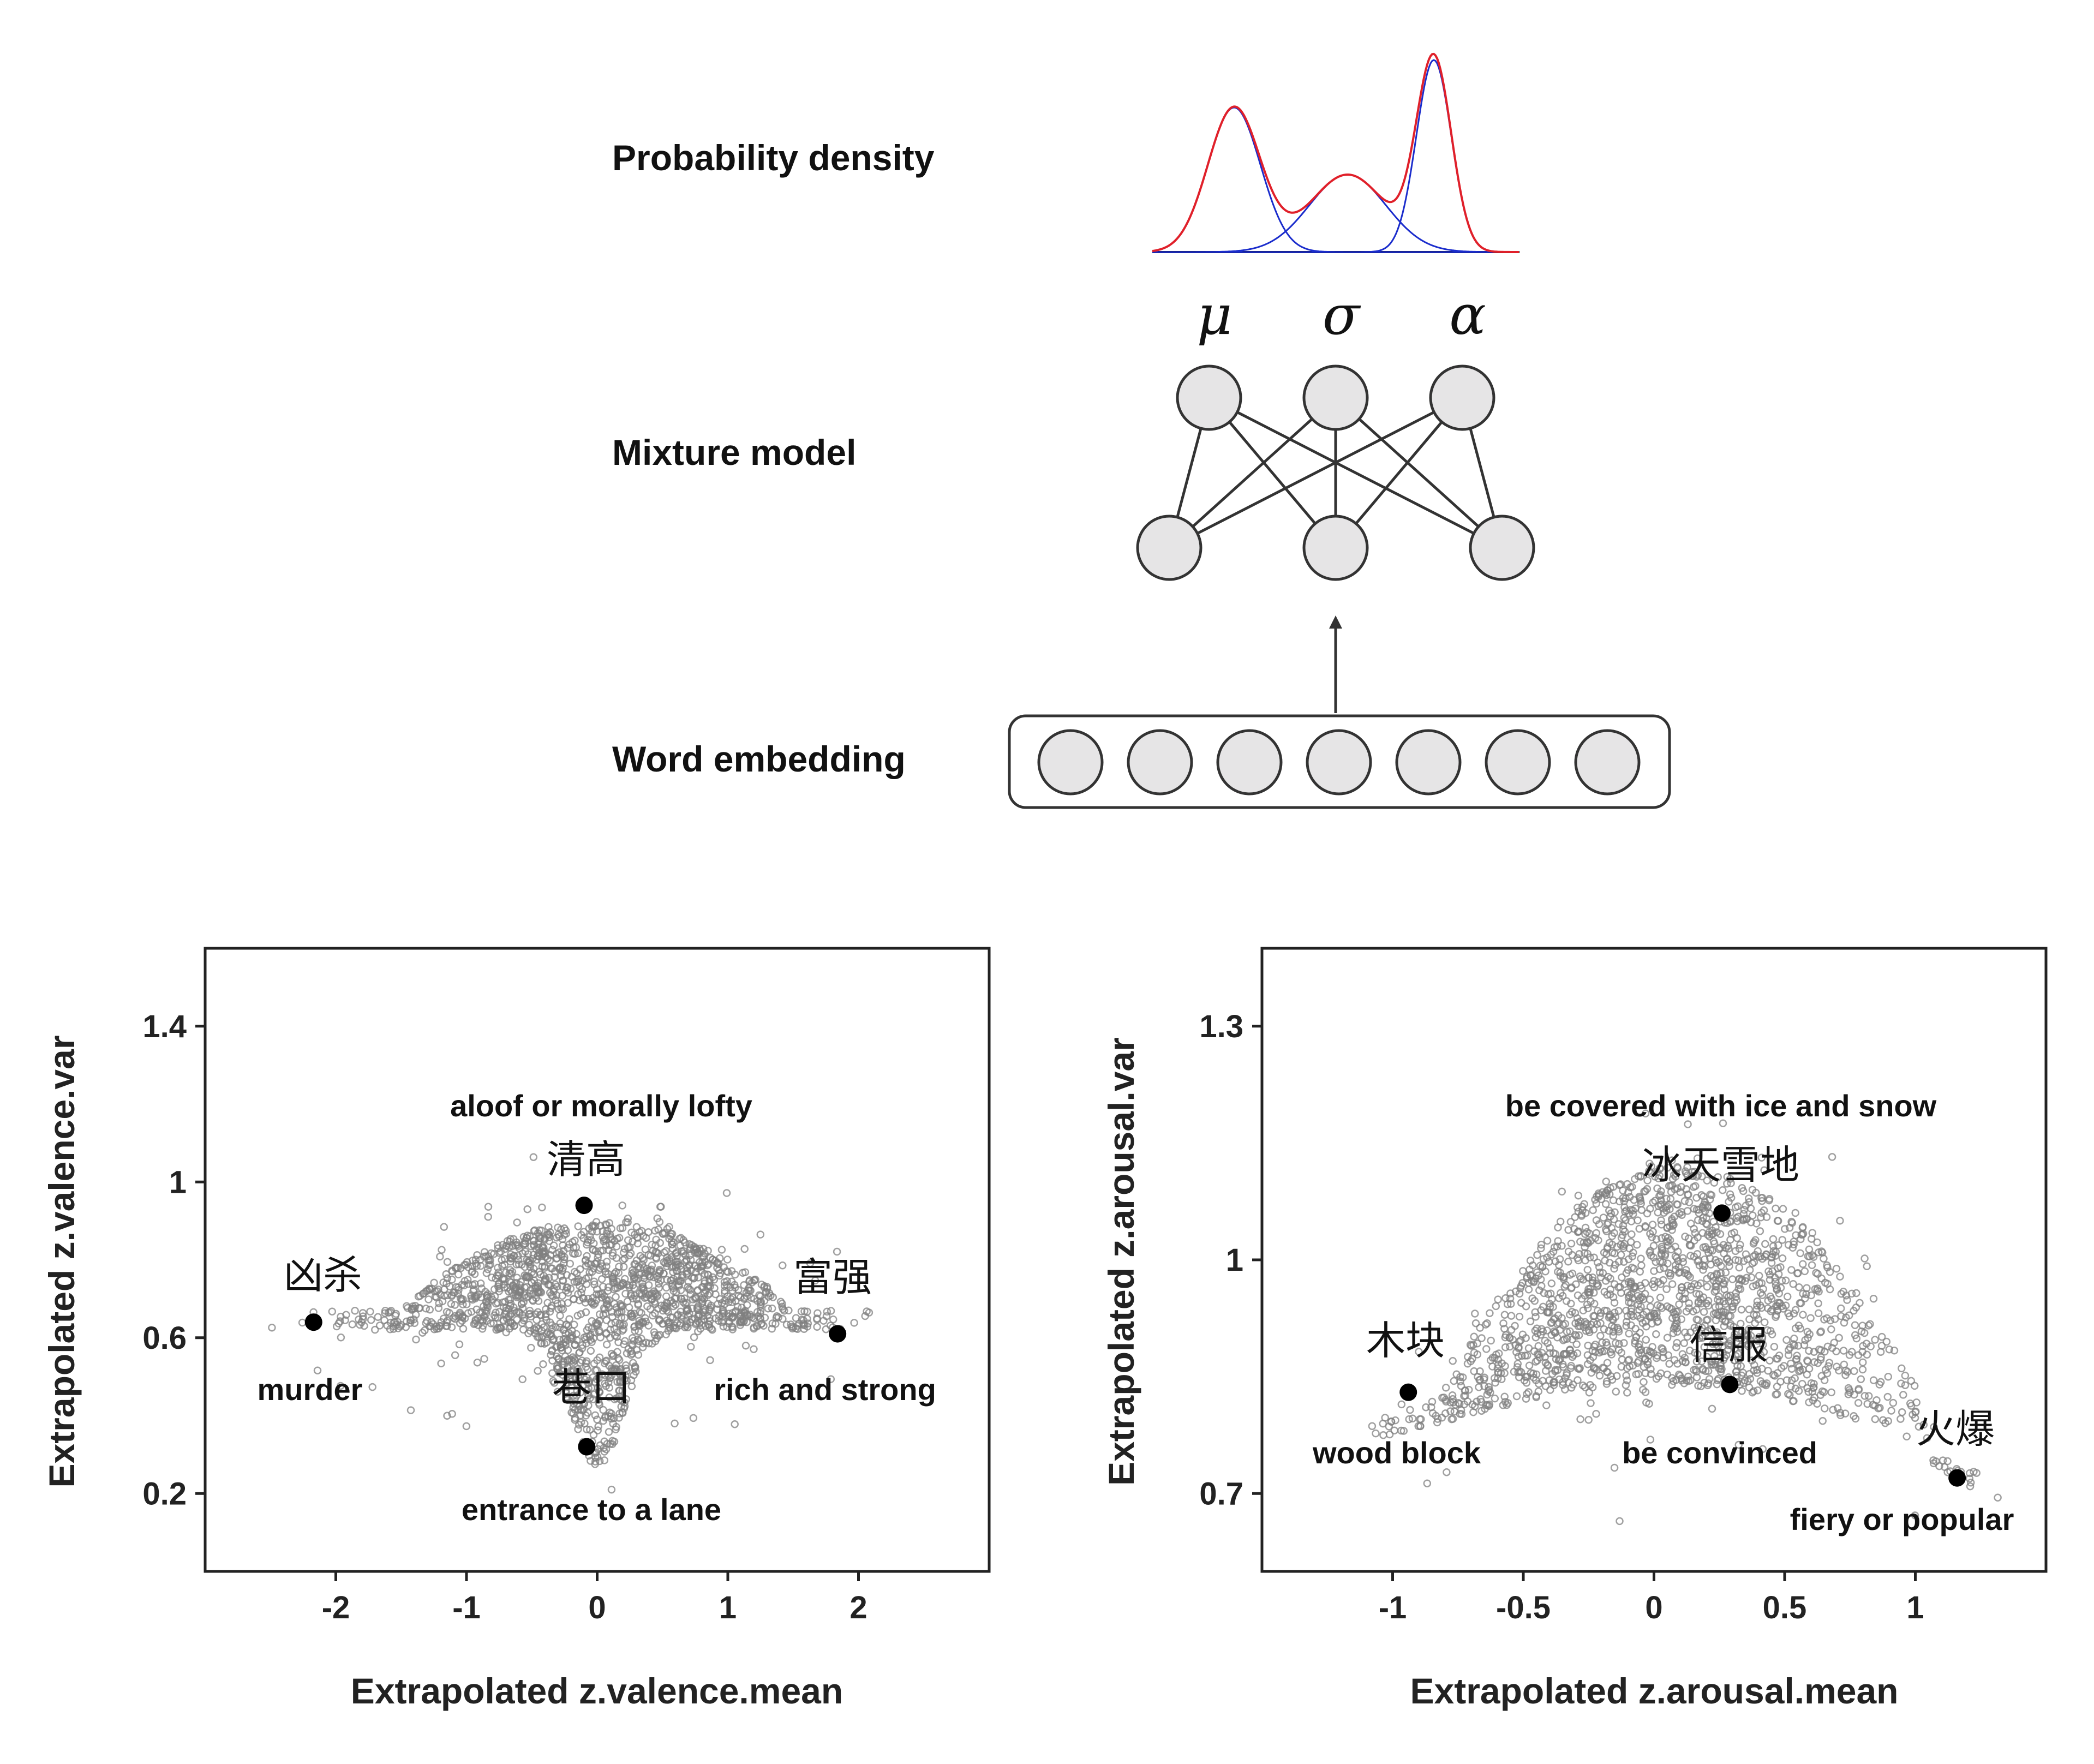  What do you see at coordinates (1462, 397) in the screenshot?
I see `output-node-alpha` at bounding box center [1462, 397].